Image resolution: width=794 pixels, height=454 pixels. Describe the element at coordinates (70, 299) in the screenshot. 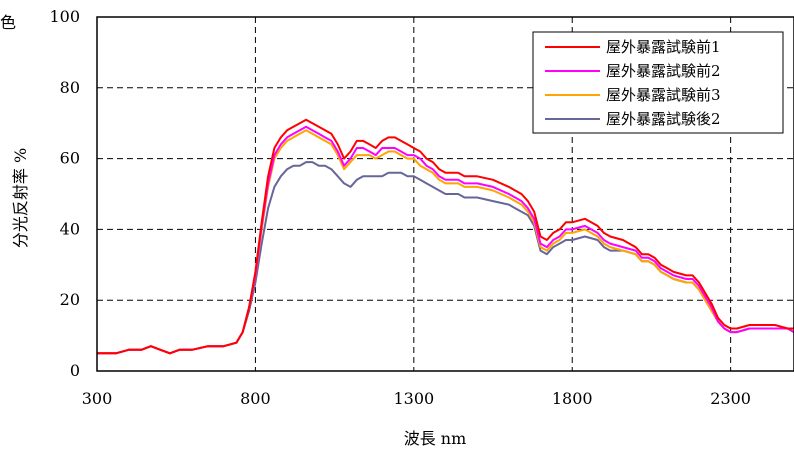

I see `y-tick-label: 20` at that location.